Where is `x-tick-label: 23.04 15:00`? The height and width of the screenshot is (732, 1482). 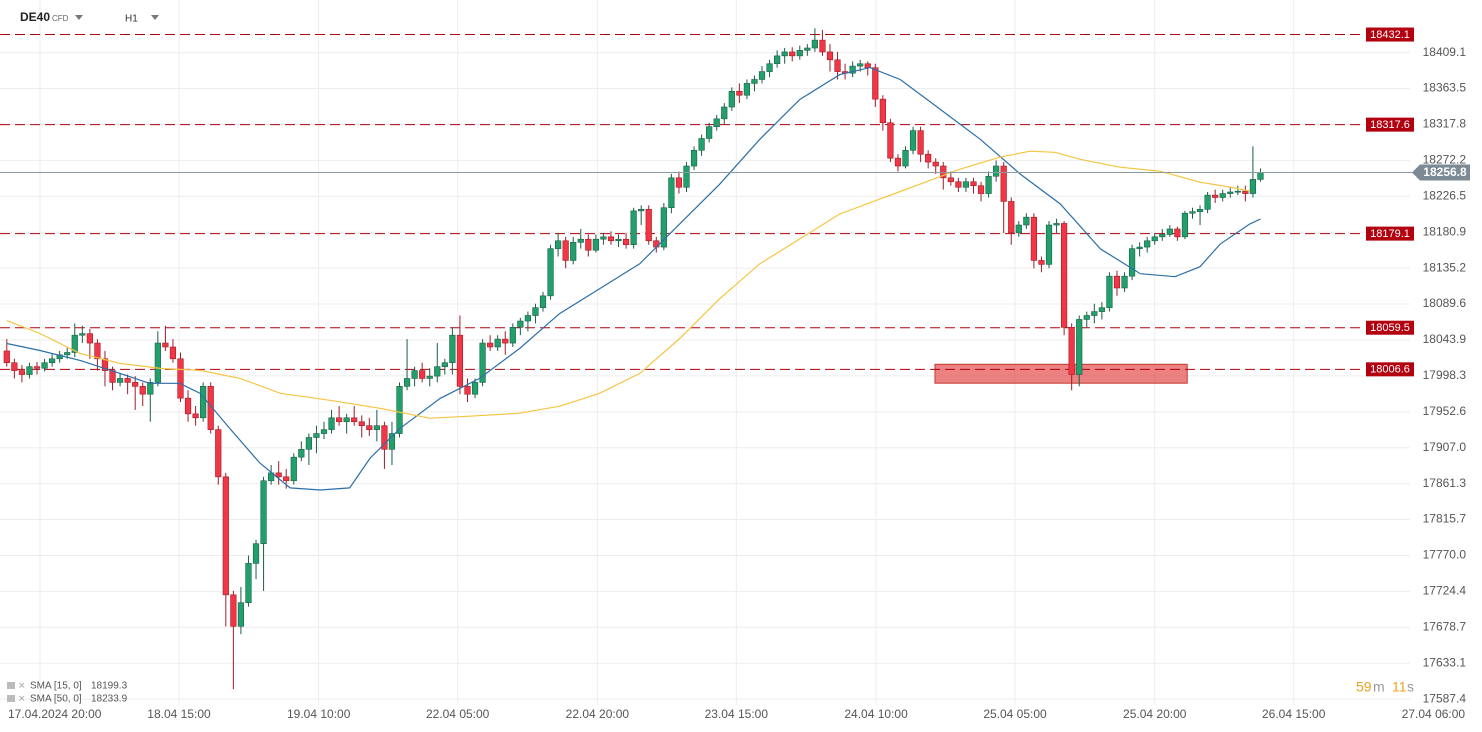
x-tick-label: 23.04 15:00 is located at coordinates (737, 714).